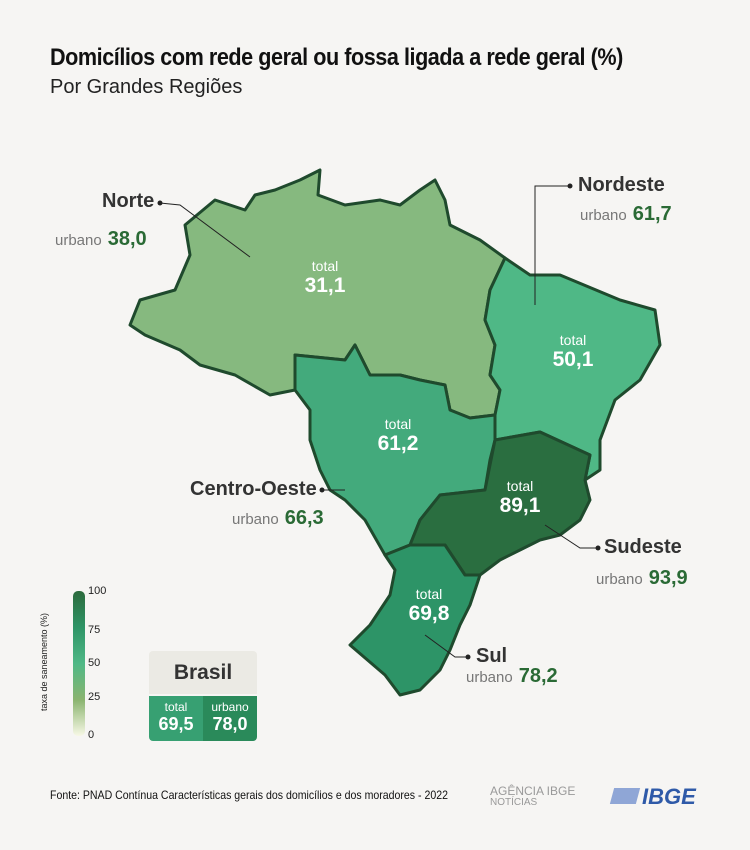 The image size is (750, 850). I want to click on sul-total: total 69,8, so click(429, 605).